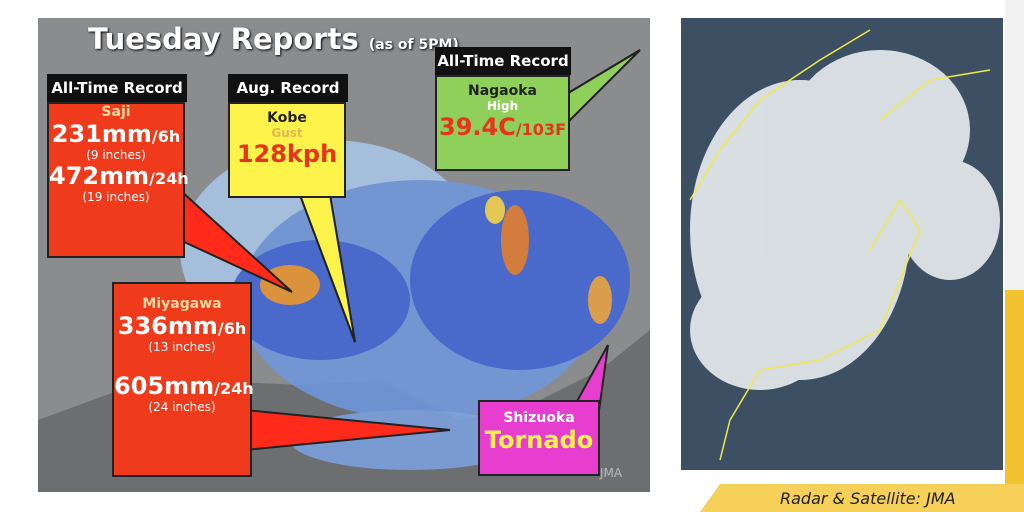 The image size is (1024, 512). What do you see at coordinates (540, 129) in the screenshot?
I see `unit: /103F` at bounding box center [540, 129].